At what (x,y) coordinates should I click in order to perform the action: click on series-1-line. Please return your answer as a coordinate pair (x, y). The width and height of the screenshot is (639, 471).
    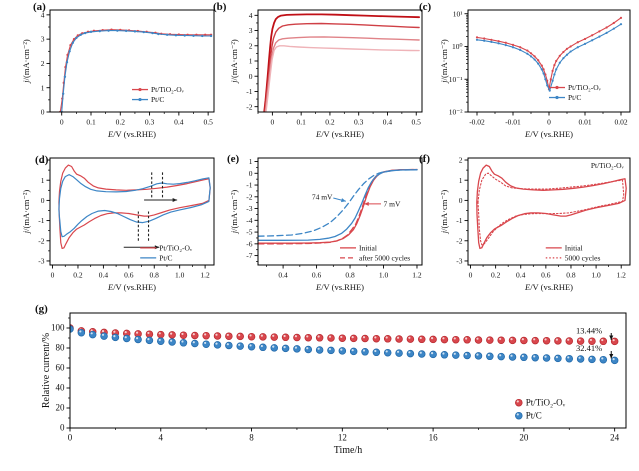
    Looking at the image, I should click on (134, 206).